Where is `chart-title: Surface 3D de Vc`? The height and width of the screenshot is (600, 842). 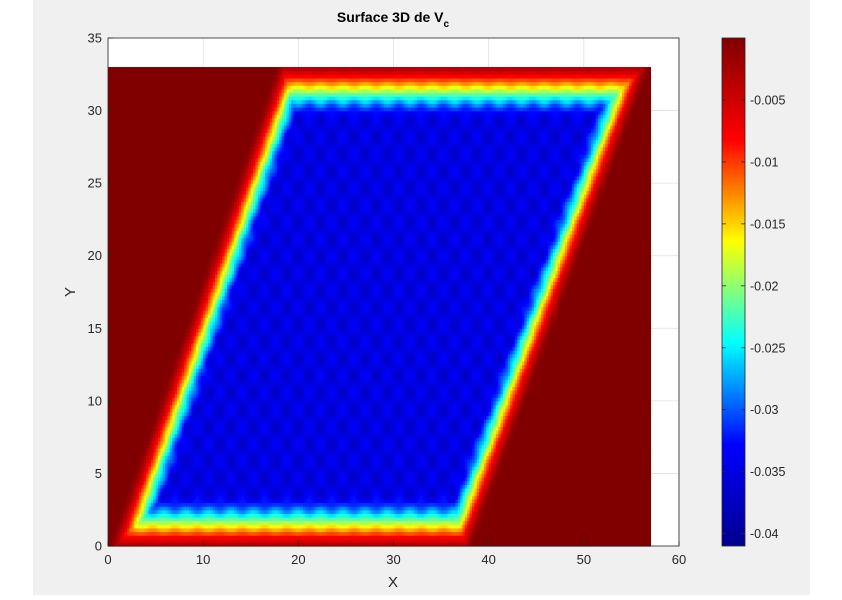
chart-title: Surface 3D de Vc is located at coordinates (393, 19).